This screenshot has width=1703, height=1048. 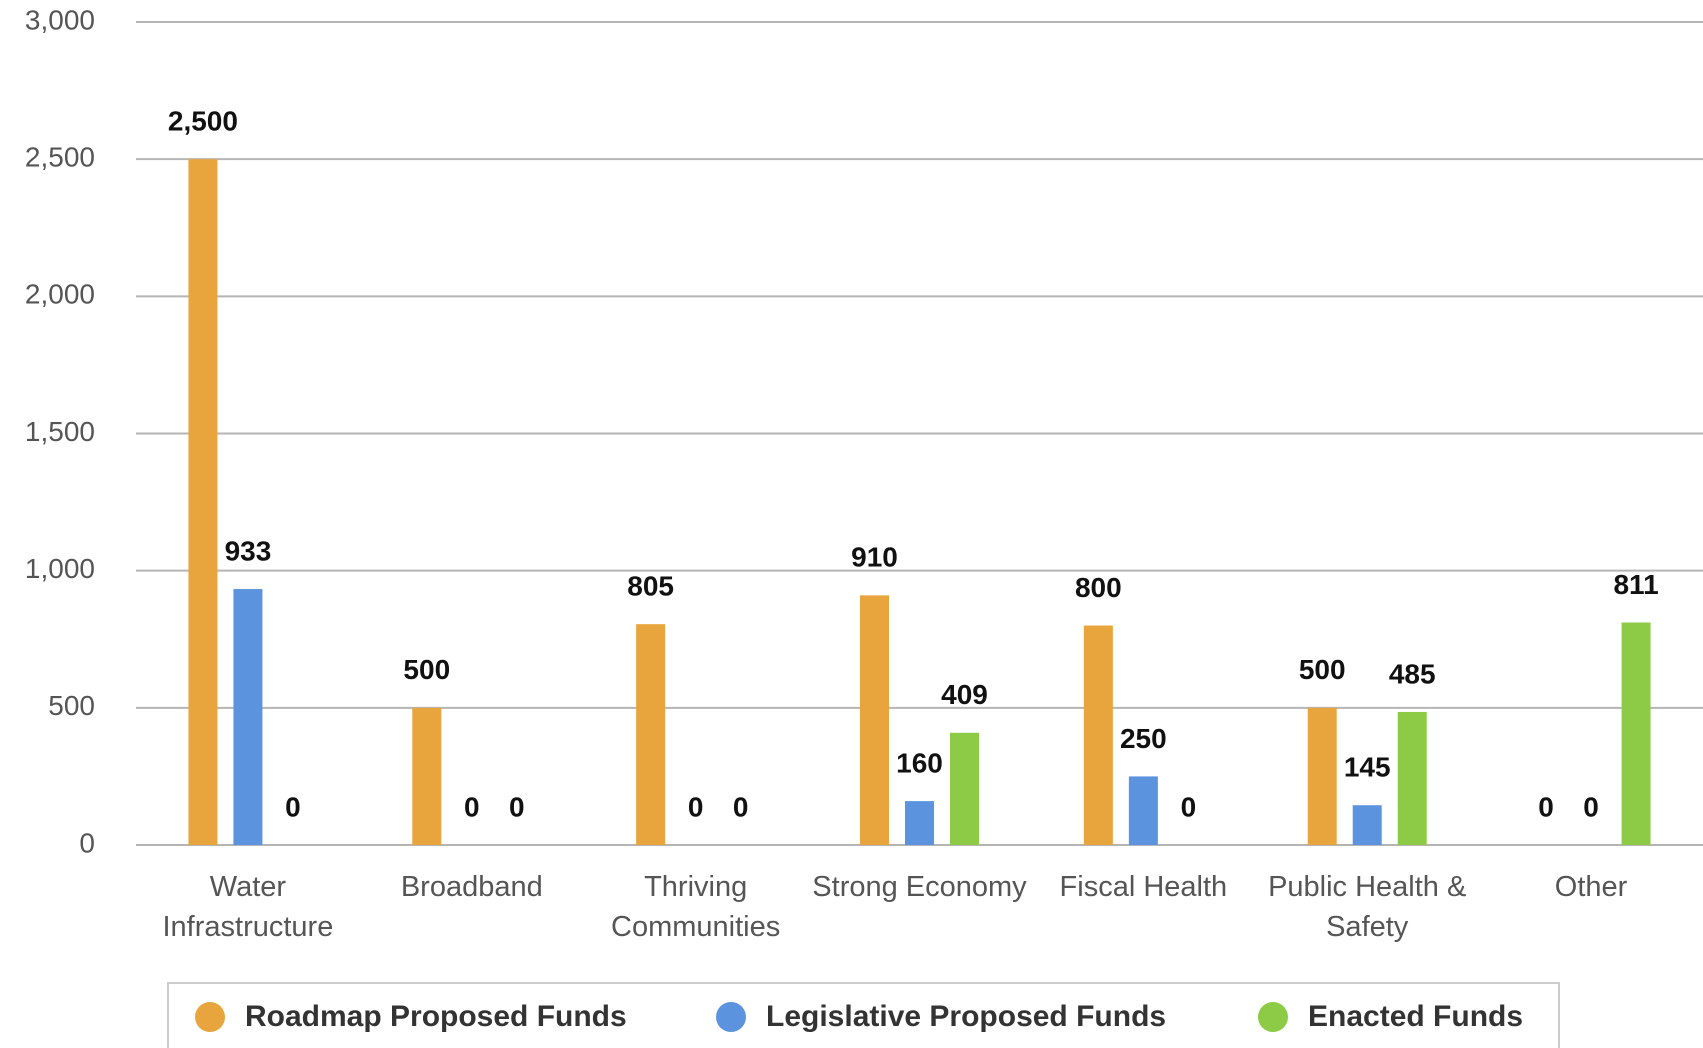 What do you see at coordinates (1635, 584) in the screenshot?
I see `data-label: 811` at bounding box center [1635, 584].